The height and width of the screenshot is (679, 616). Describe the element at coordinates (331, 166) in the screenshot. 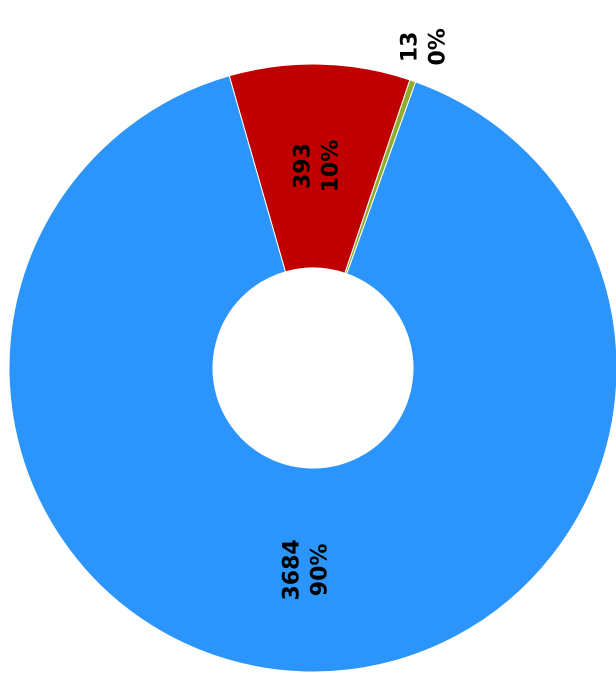

I see `percent-label: 10%` at that location.